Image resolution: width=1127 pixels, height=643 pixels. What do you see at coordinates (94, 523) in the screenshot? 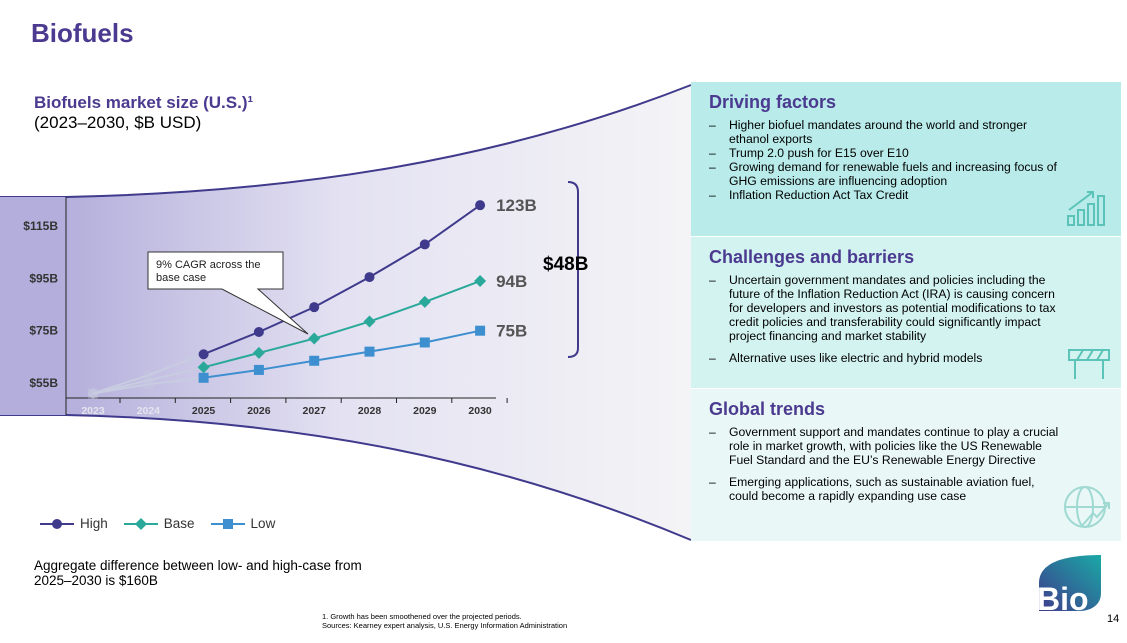
I see `legend-label: High` at bounding box center [94, 523].